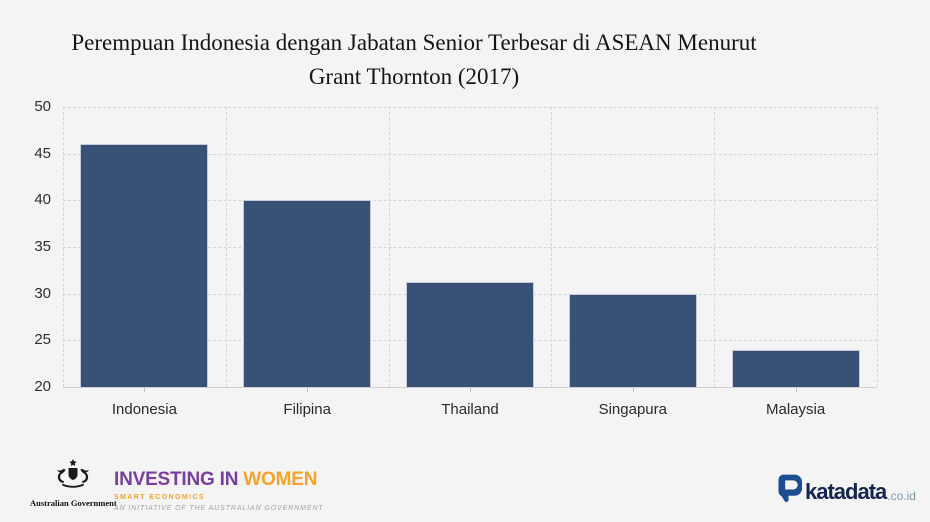  What do you see at coordinates (42, 153) in the screenshot?
I see `y-axis-label-45: 45` at bounding box center [42, 153].